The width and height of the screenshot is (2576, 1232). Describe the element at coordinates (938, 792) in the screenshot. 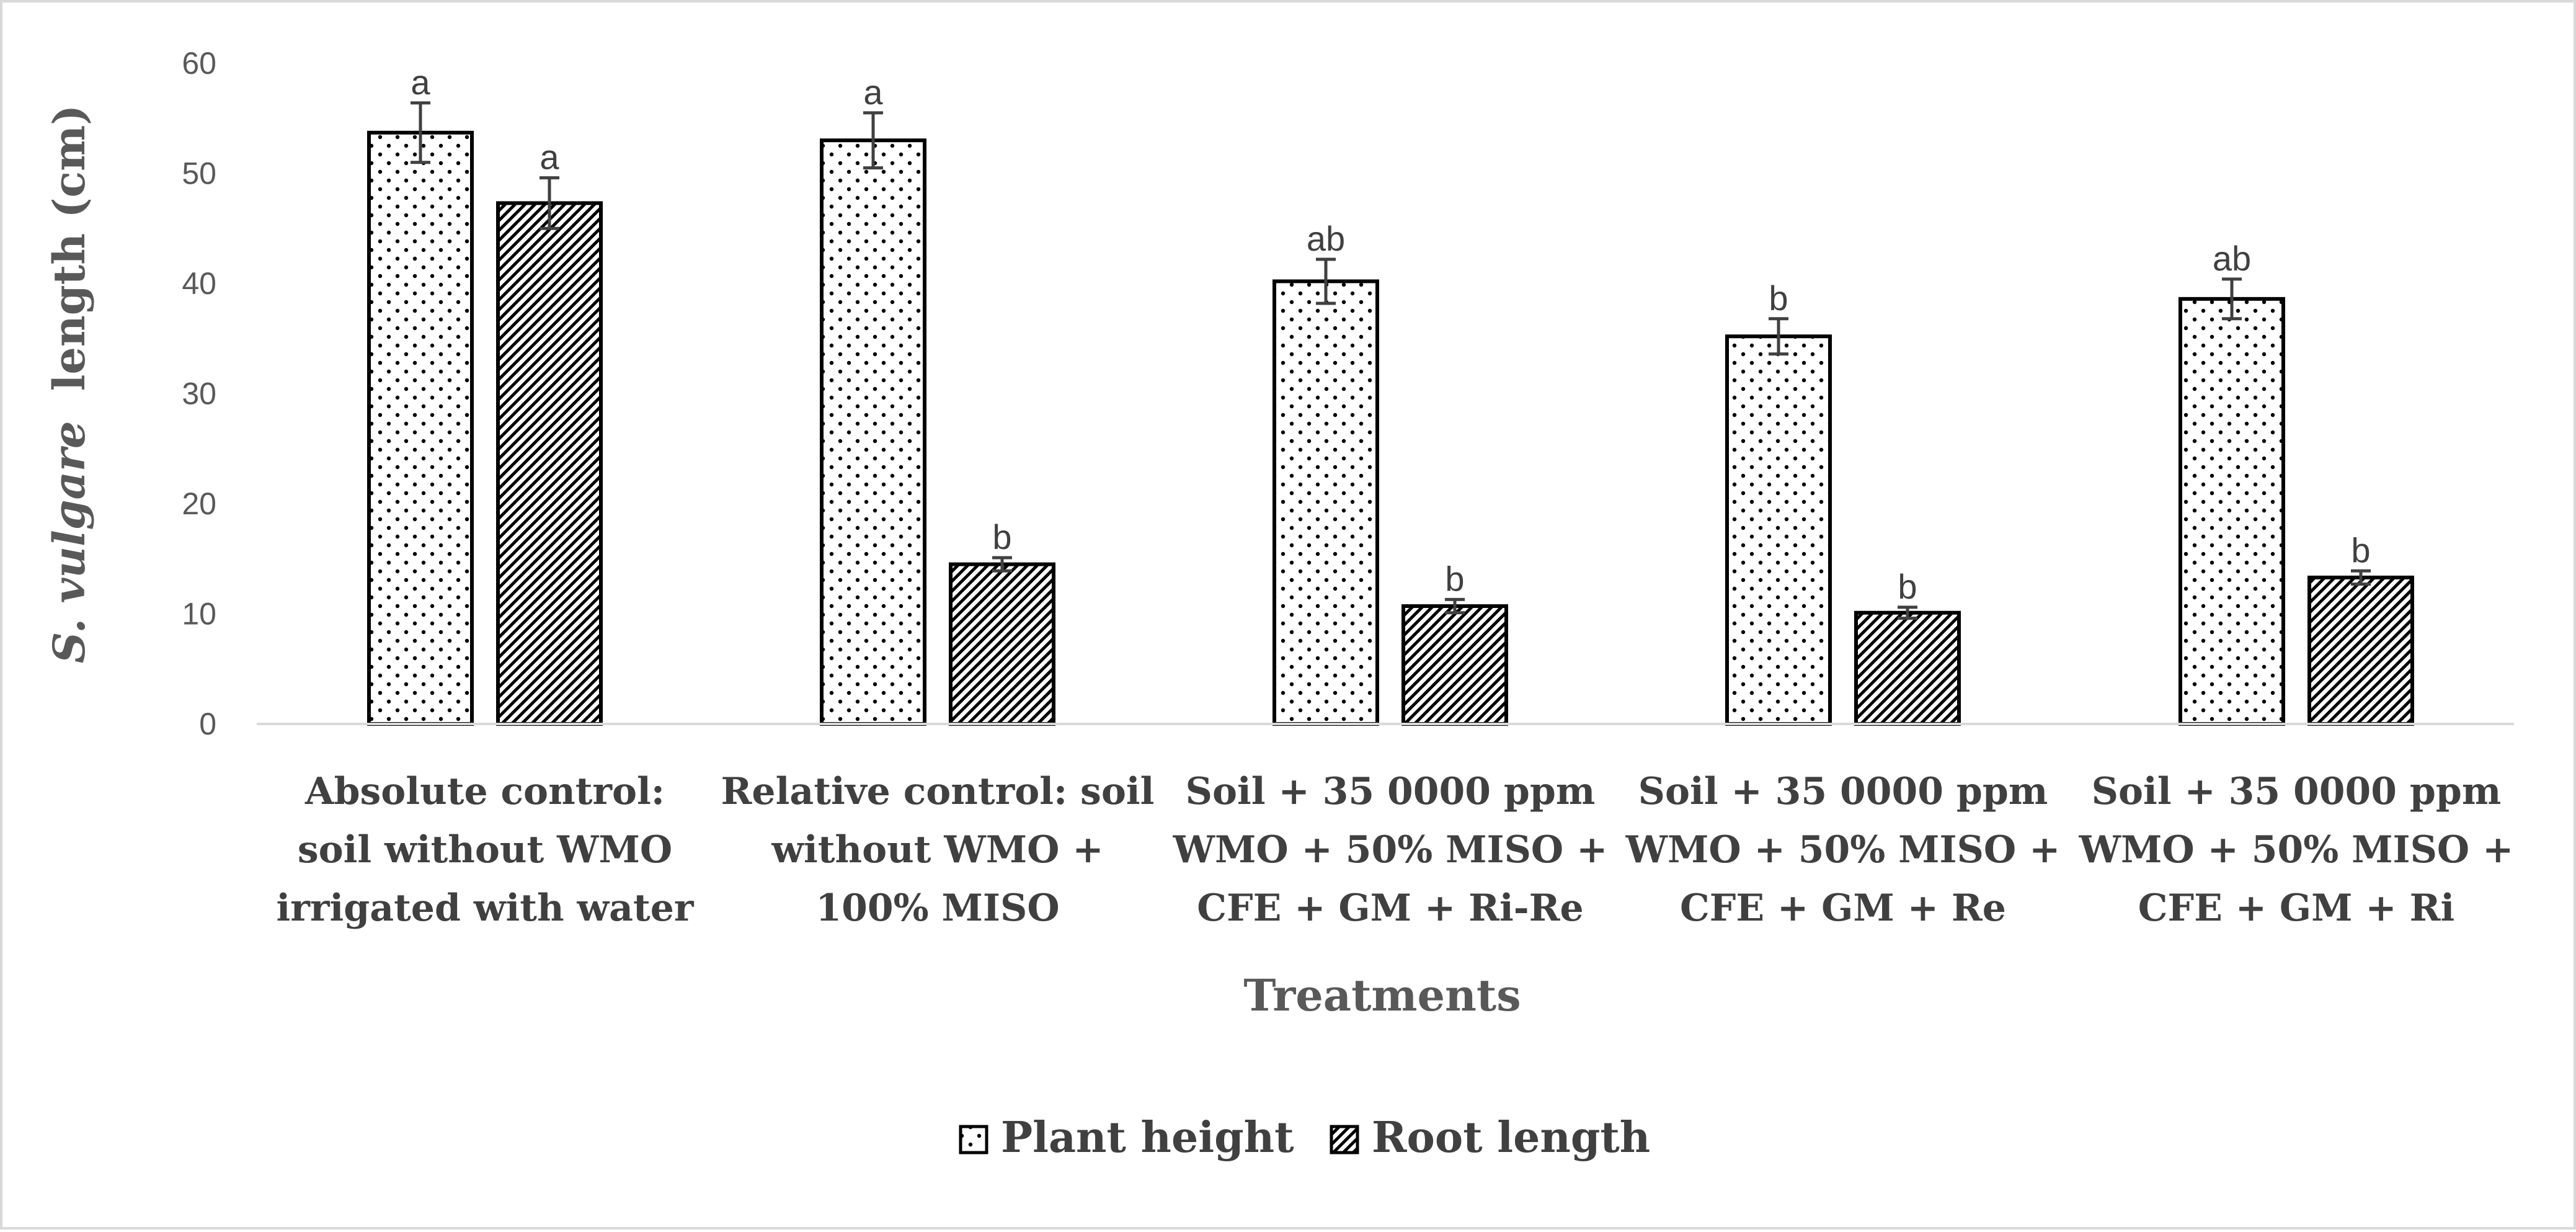

I see `category-label-line: Relative control: soil` at that location.